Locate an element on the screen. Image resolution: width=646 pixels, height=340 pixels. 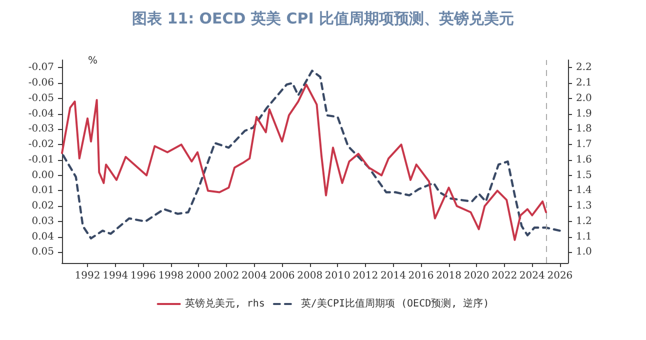
x-tick-label: 2010 is located at coordinates (337, 276).